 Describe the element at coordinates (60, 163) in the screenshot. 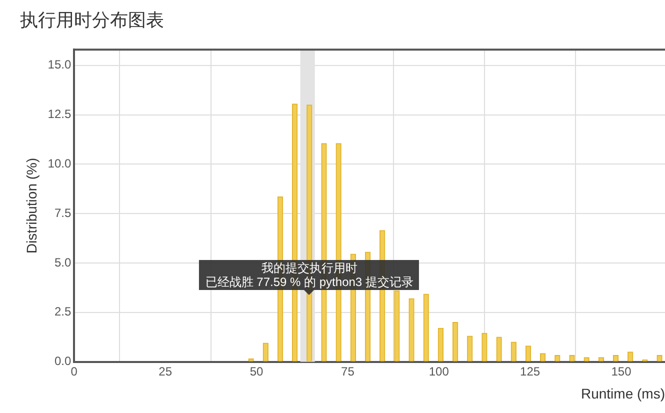

I see `y-tick-label: 10.0` at that location.